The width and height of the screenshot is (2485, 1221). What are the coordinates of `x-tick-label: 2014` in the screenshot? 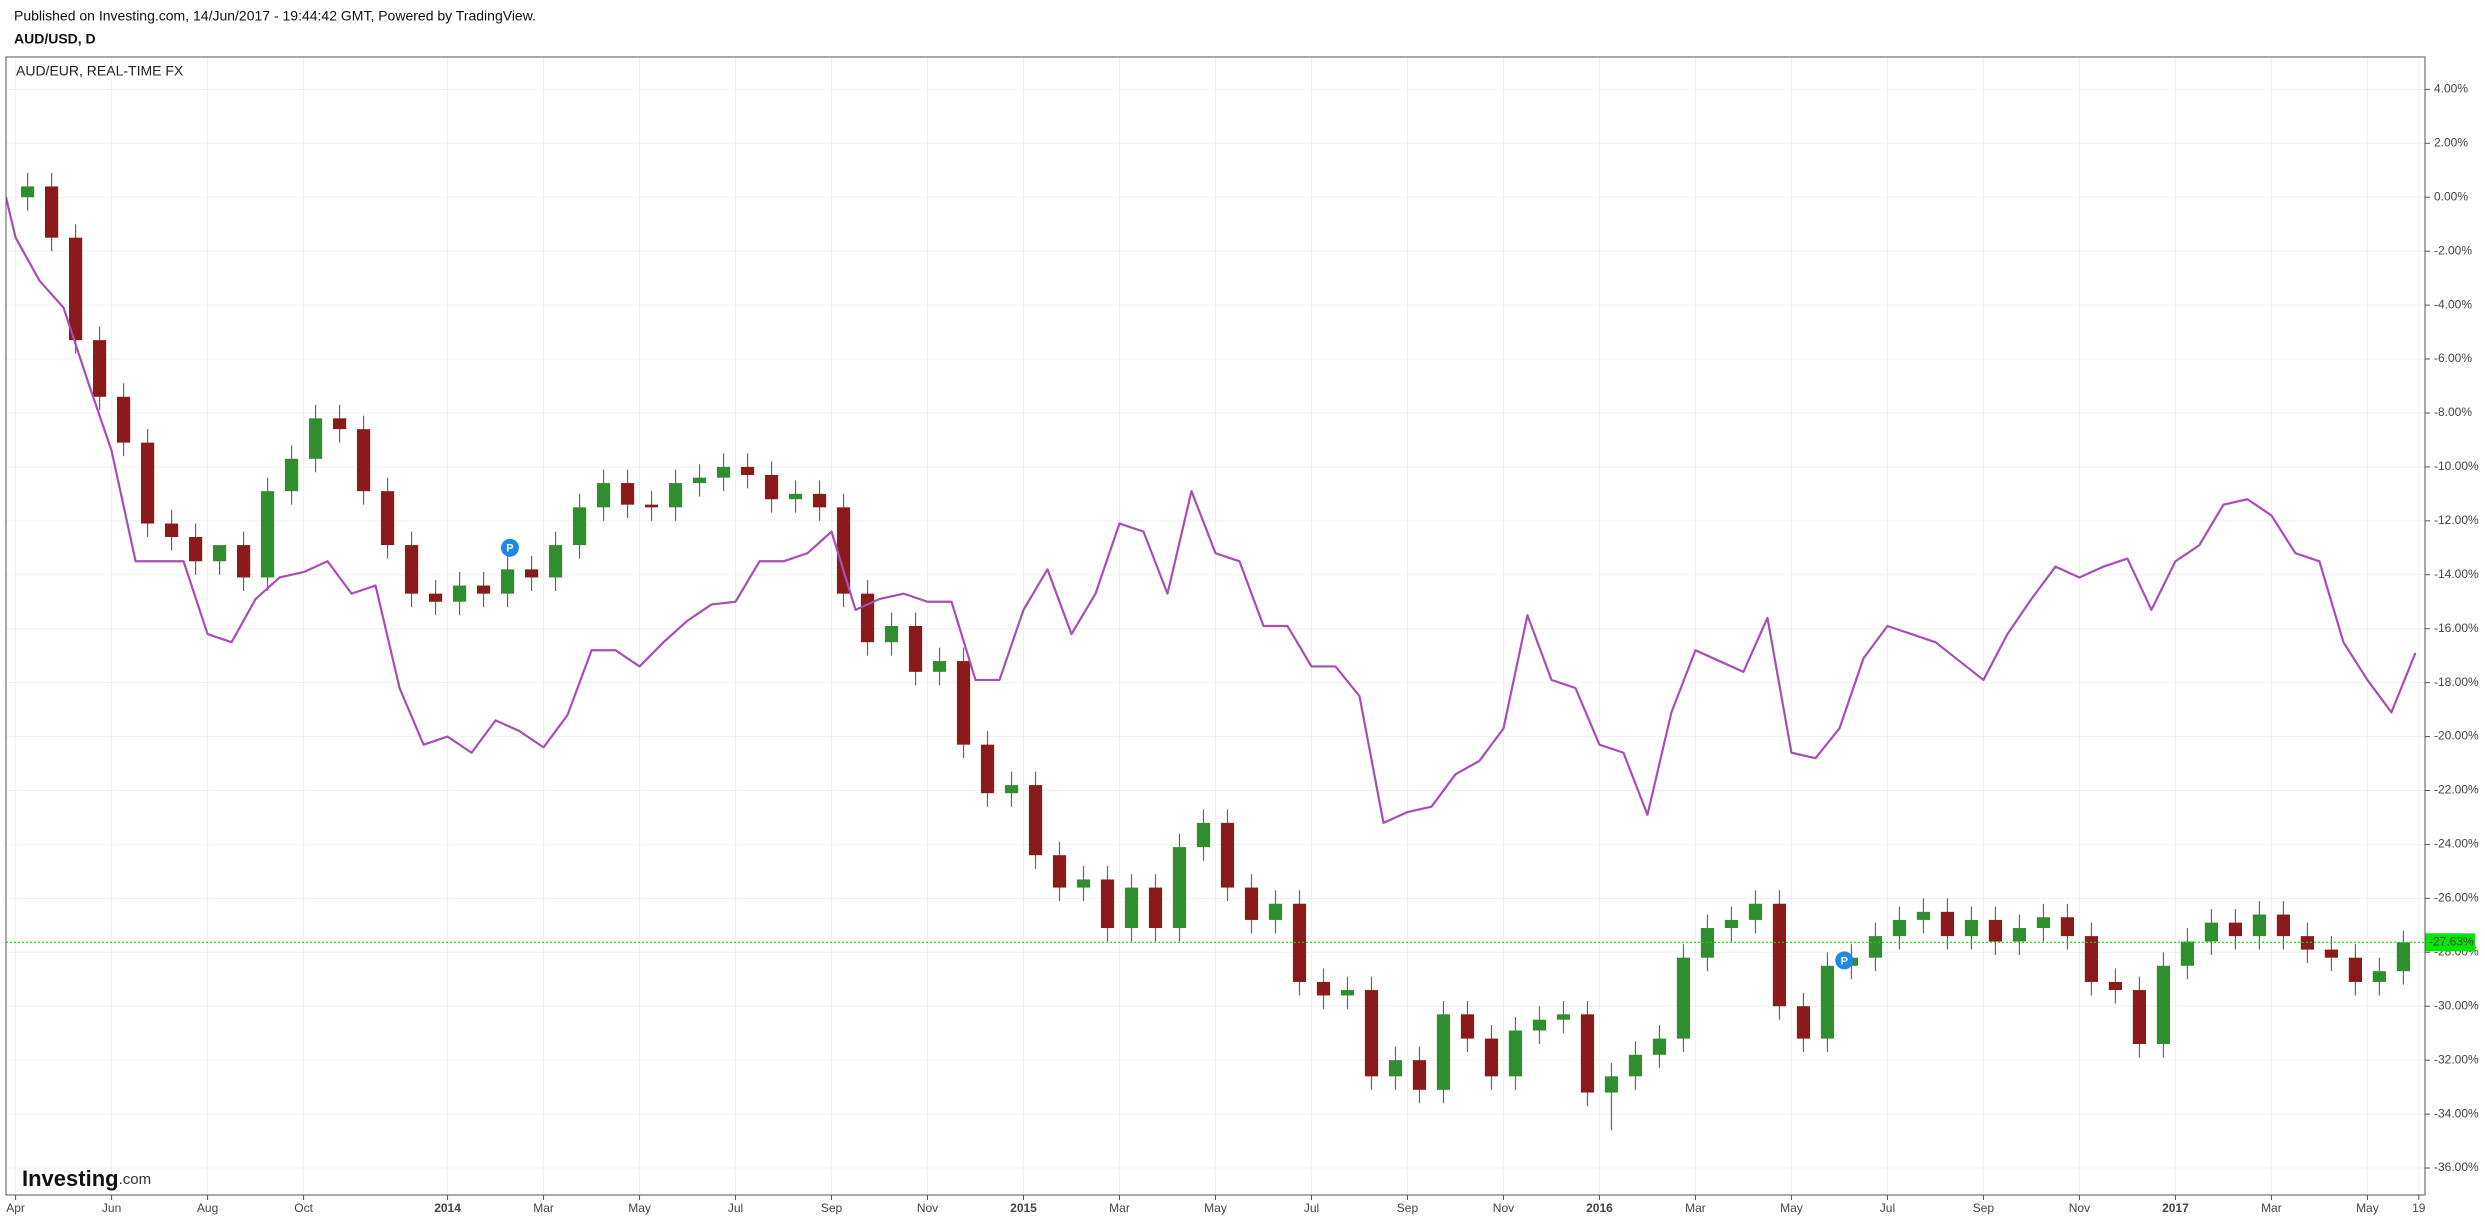 It's located at (447, 1208).